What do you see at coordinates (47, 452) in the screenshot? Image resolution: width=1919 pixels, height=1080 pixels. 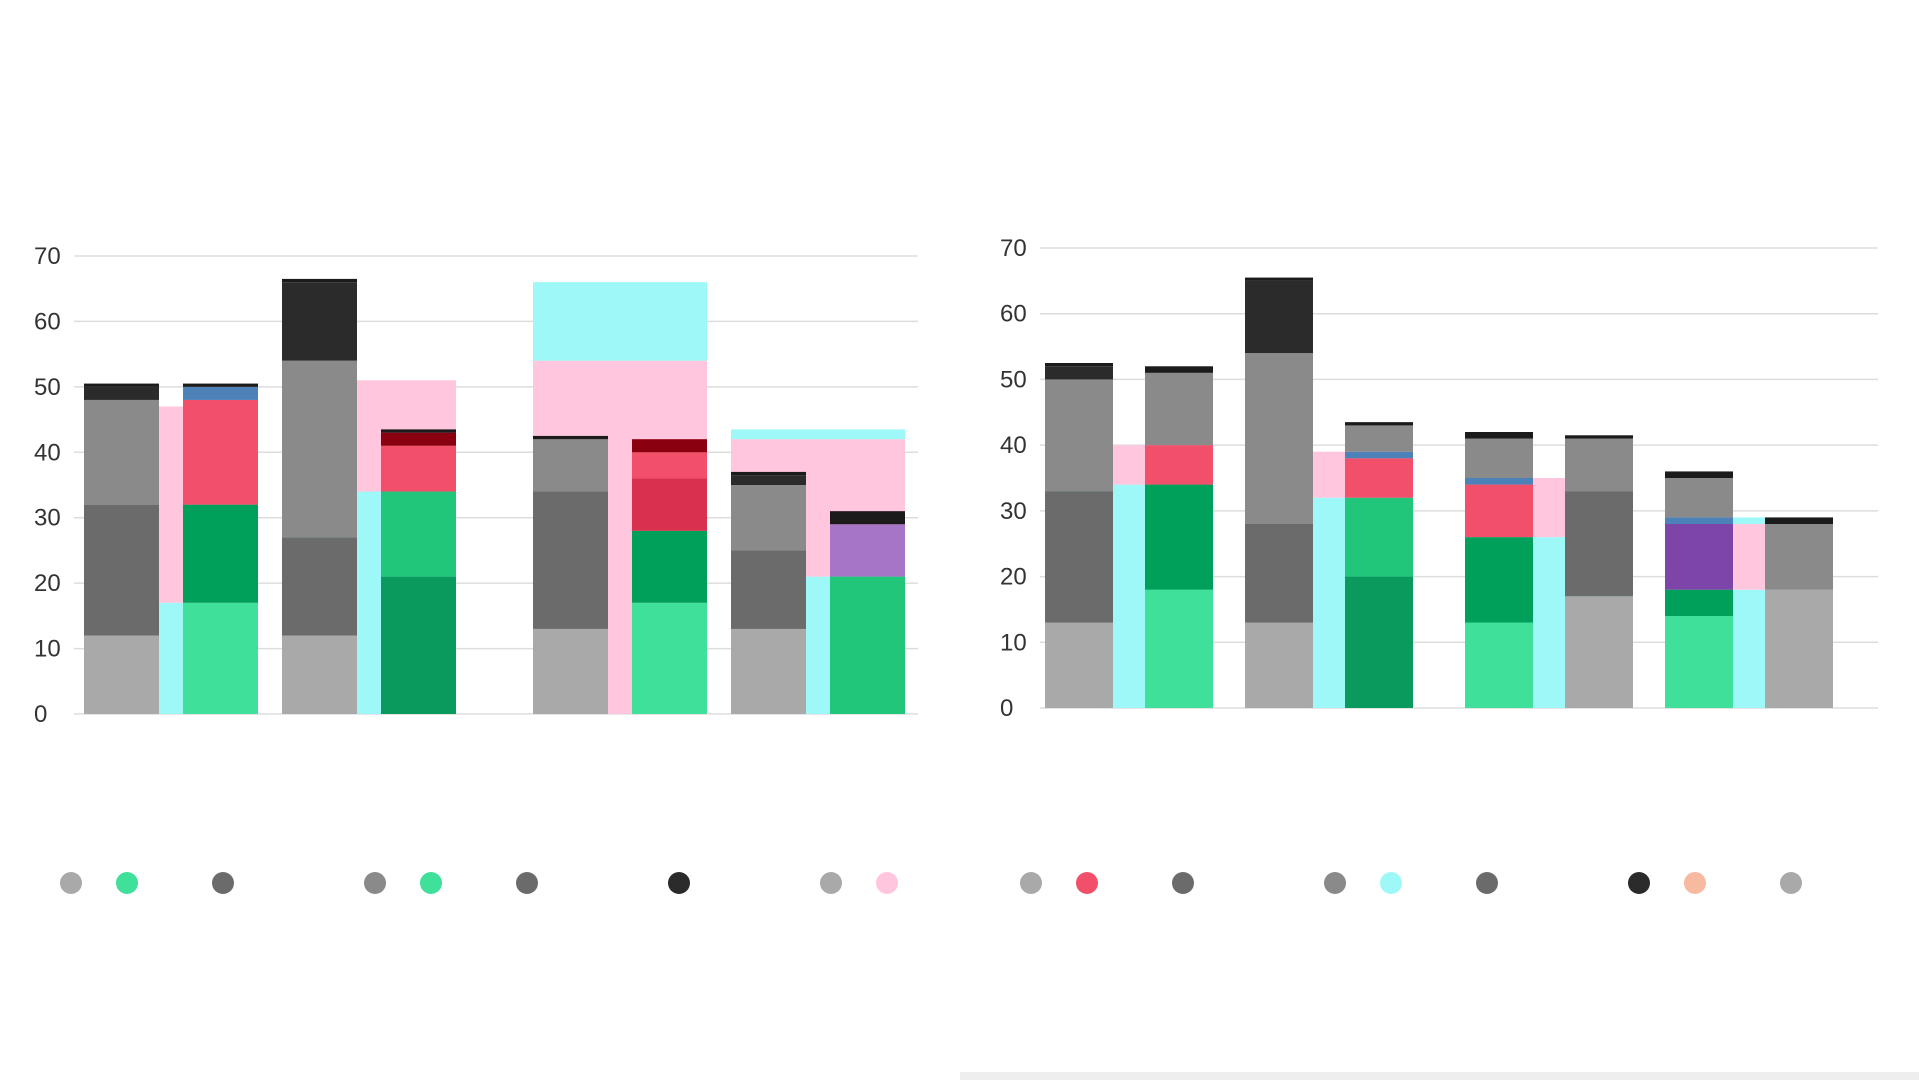 I see `c0-y-tick-label-4: 40` at bounding box center [47, 452].